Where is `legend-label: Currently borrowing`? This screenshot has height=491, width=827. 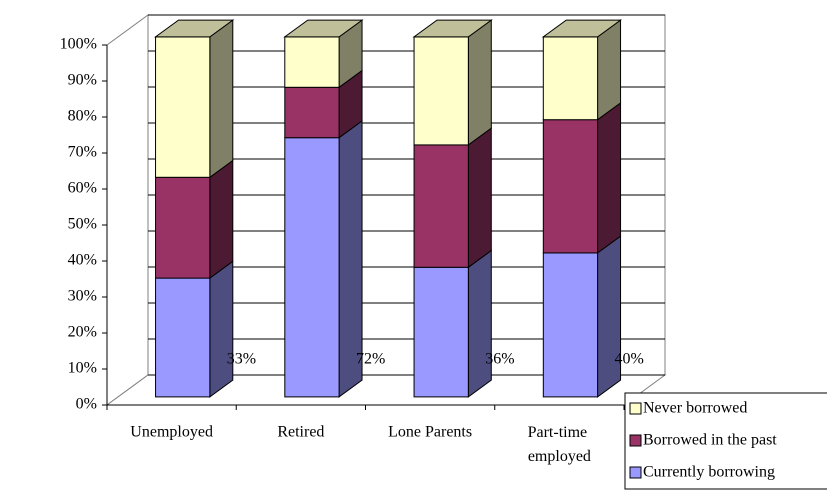
legend-label: Currently borrowing is located at coordinates (709, 472).